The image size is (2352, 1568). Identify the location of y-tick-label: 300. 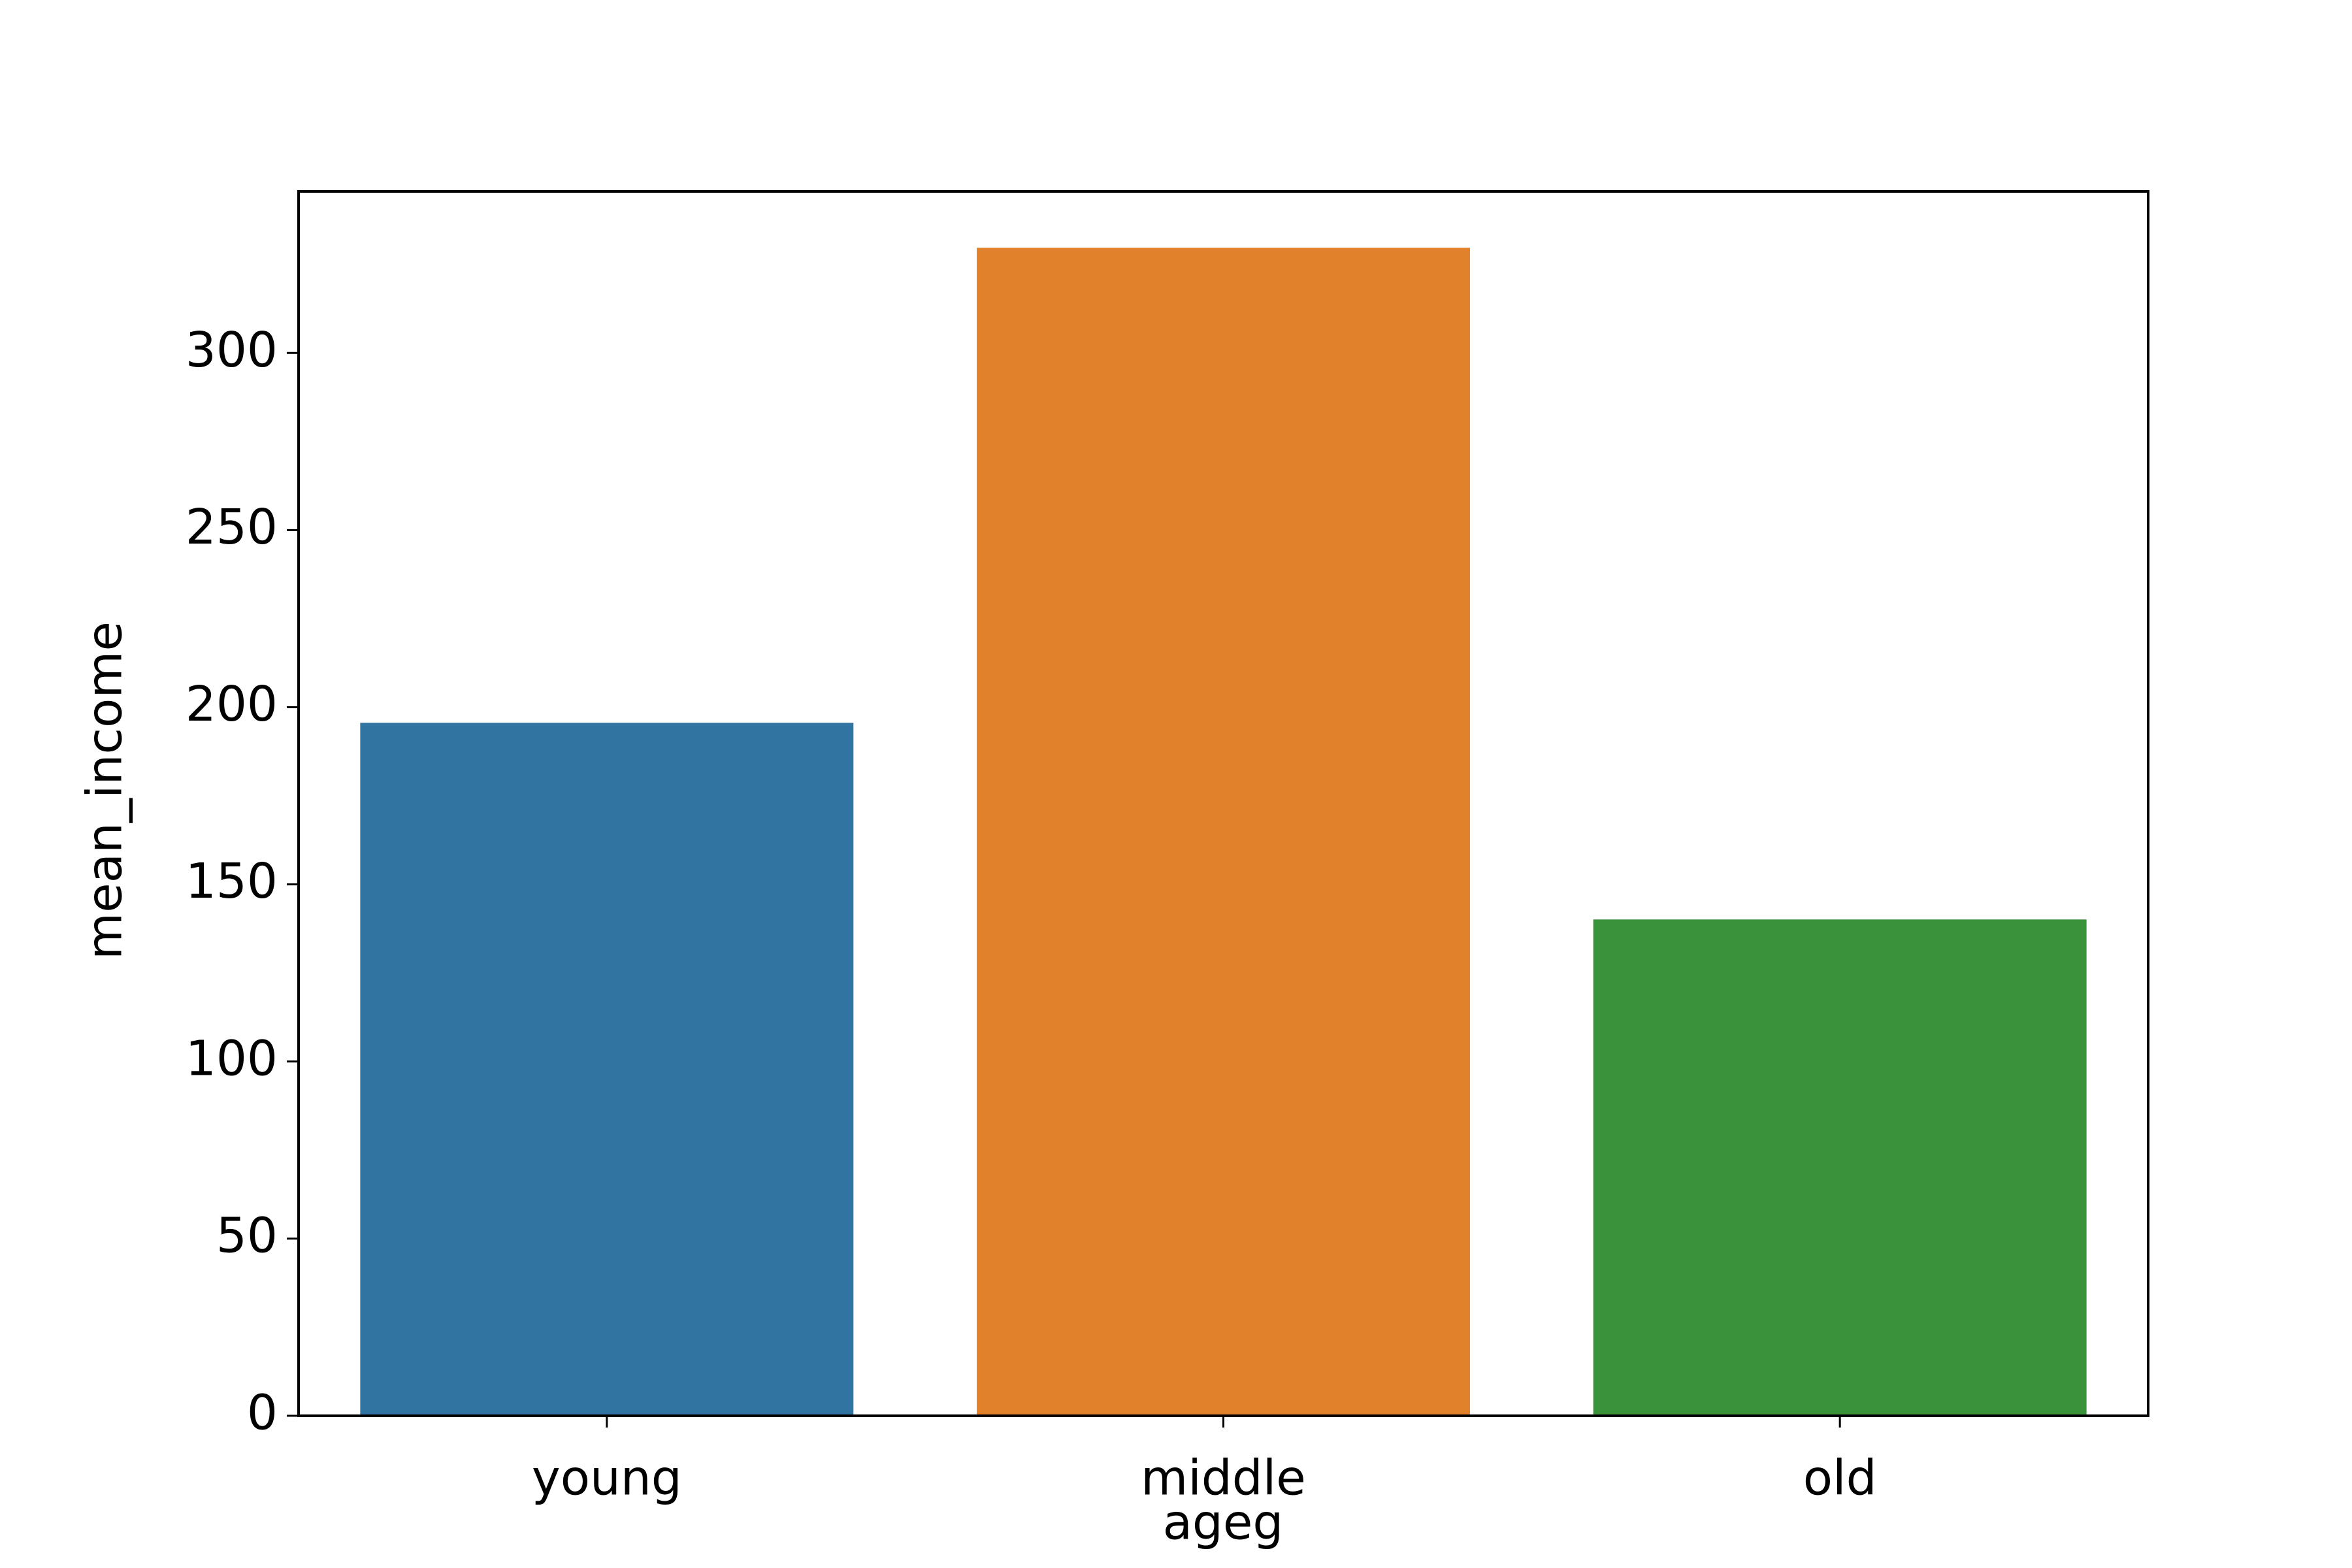
(232, 350).